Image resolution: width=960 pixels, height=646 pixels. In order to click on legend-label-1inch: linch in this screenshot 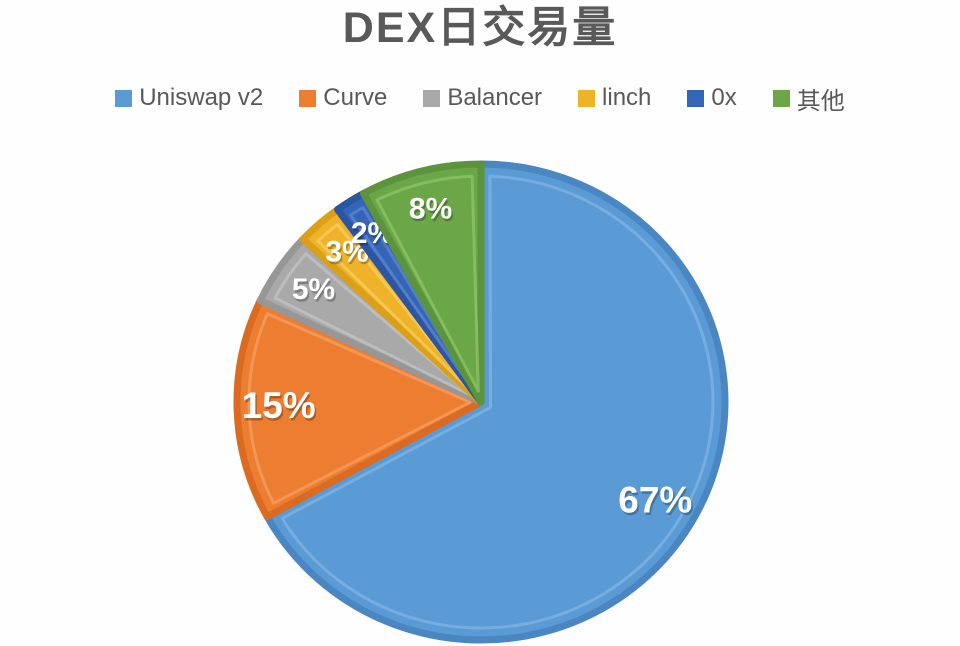, I will do `click(627, 97)`.